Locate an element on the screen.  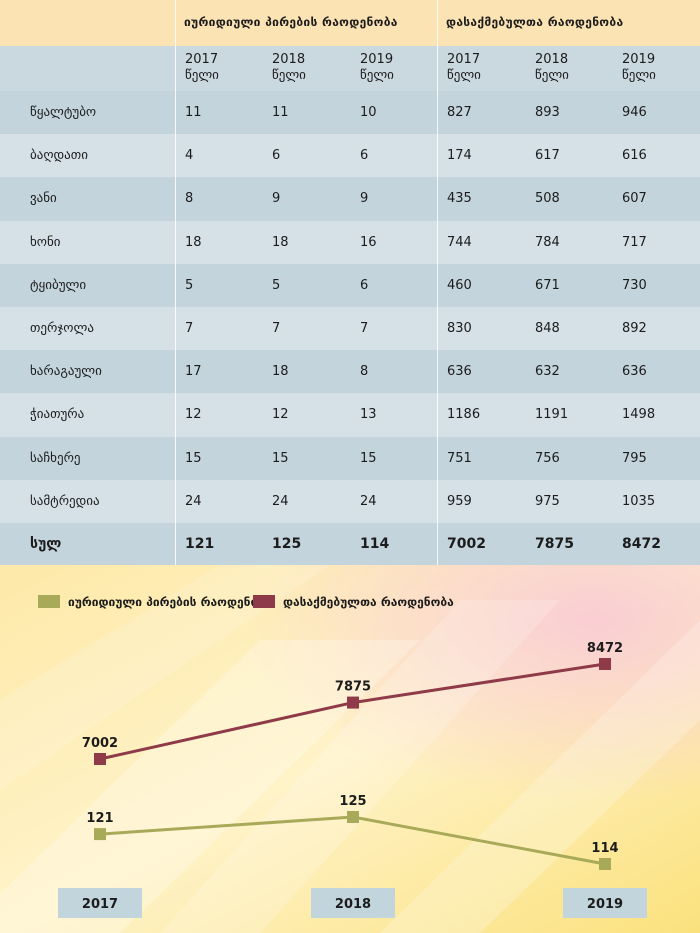
legend-label: იურიდიული პირების რაოდენობა is located at coordinates (171, 602).